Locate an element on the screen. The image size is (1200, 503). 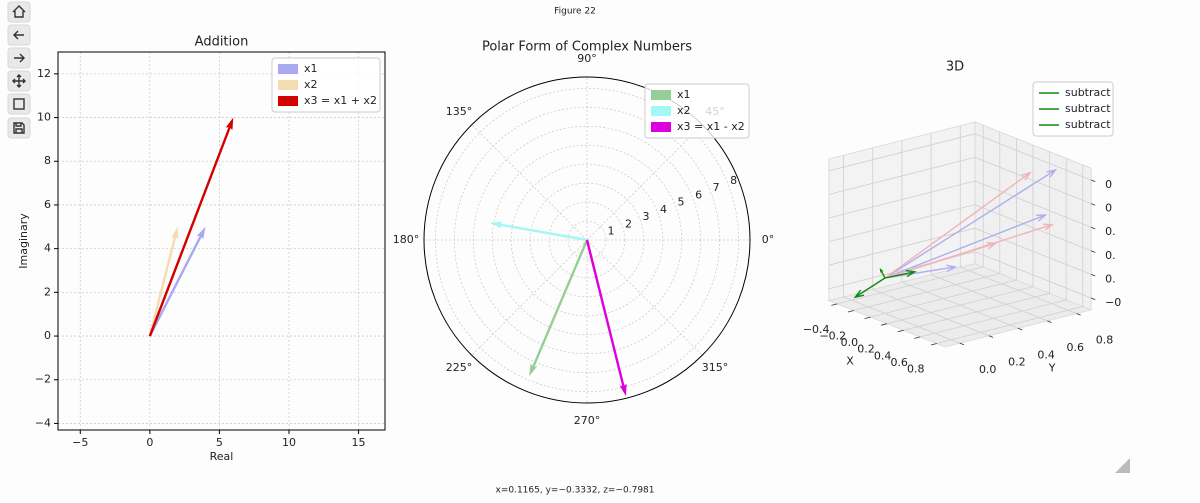
y-axis-label: Y is located at coordinates (1052, 367).